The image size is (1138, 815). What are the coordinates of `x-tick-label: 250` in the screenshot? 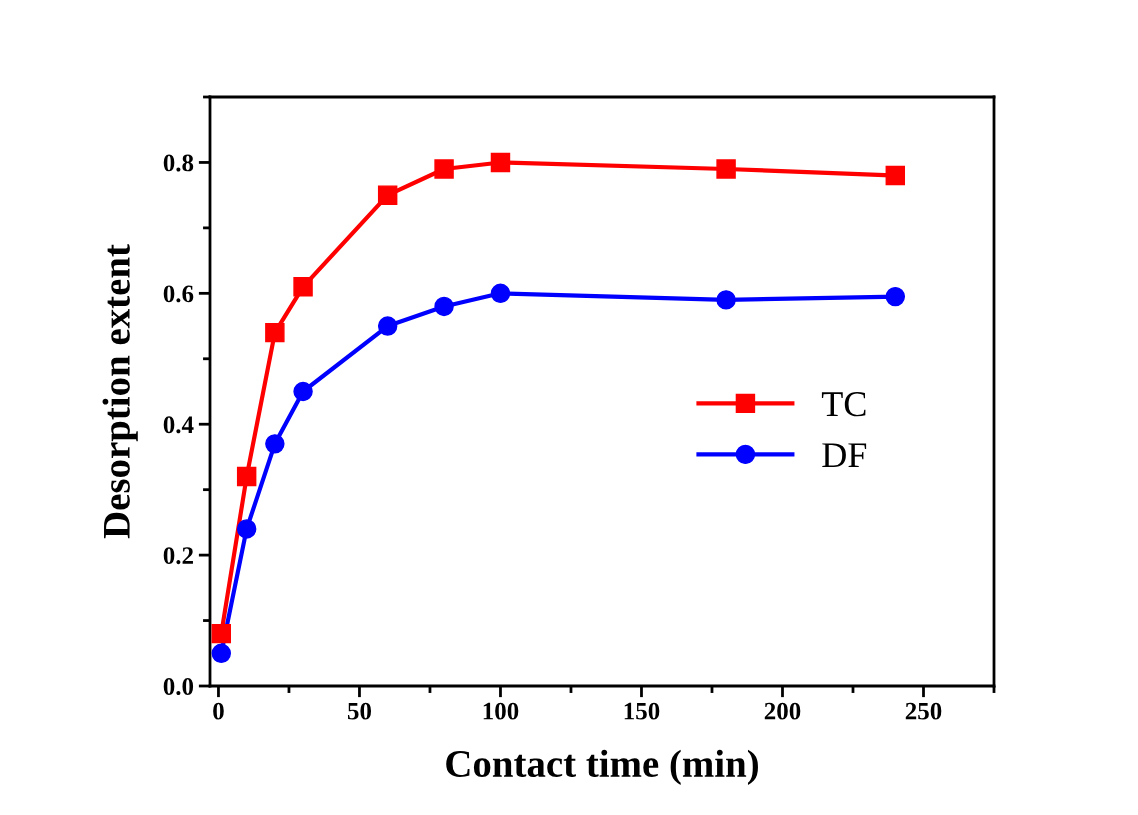 It's located at (923, 711).